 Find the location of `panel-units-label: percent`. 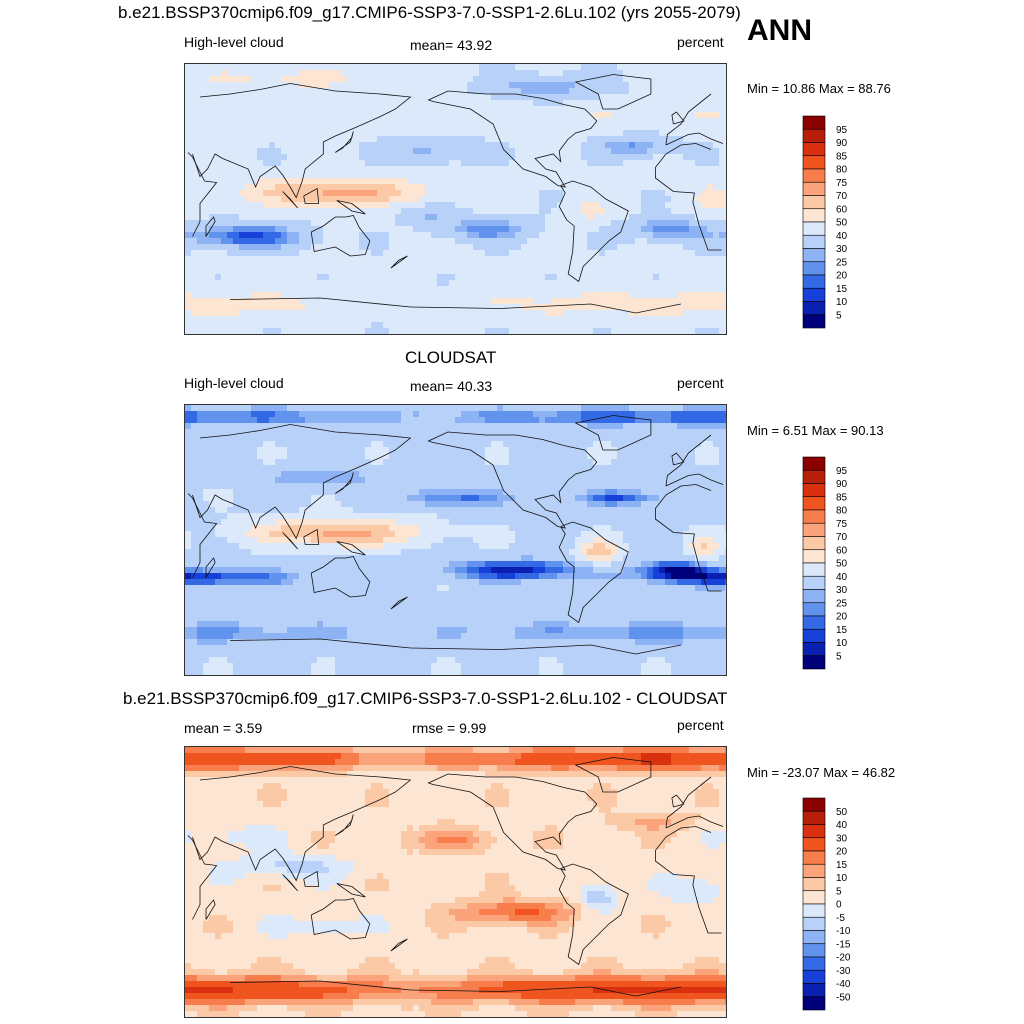

panel-units-label: percent is located at coordinates (700, 383).